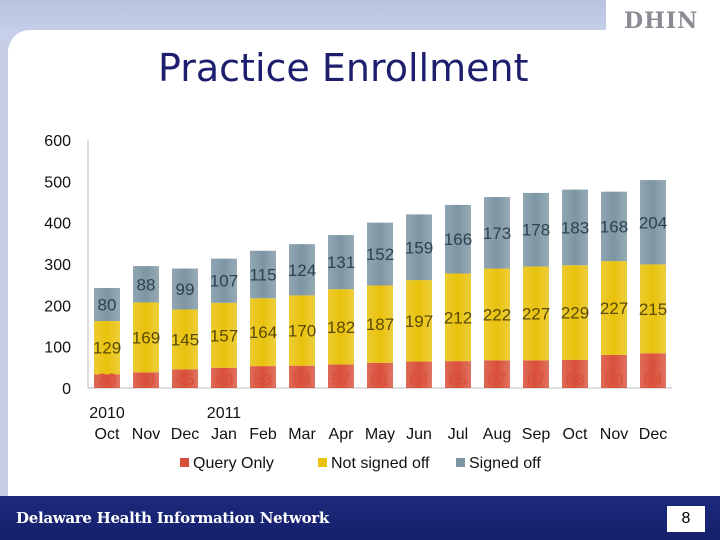 The image size is (720, 540). I want to click on legend-label: Signed off, so click(505, 463).